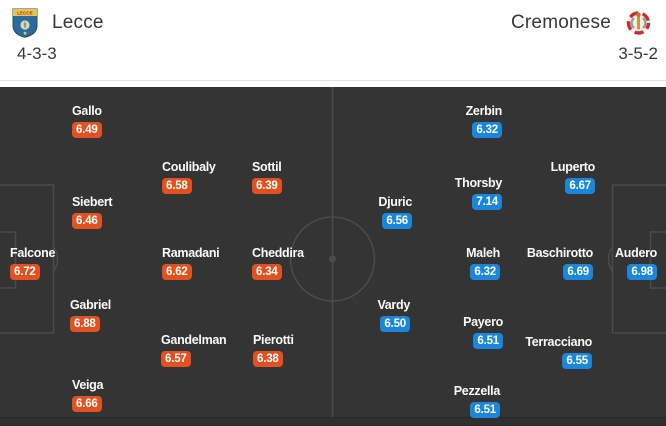 Image resolution: width=666 pixels, height=426 pixels. What do you see at coordinates (333, 421) in the screenshot?
I see `pitch-footer-strip` at bounding box center [333, 421].